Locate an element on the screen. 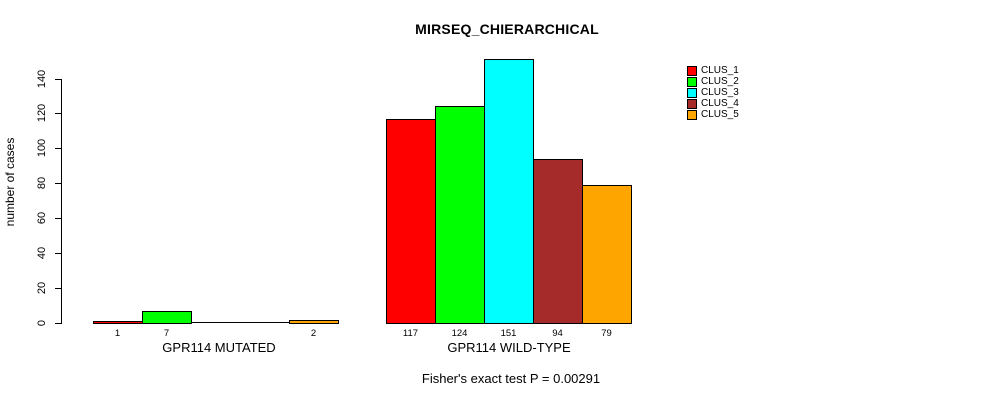 Image resolution: width=990 pixels, height=400 pixels. y-tick-label: 120 is located at coordinates (42, 113).